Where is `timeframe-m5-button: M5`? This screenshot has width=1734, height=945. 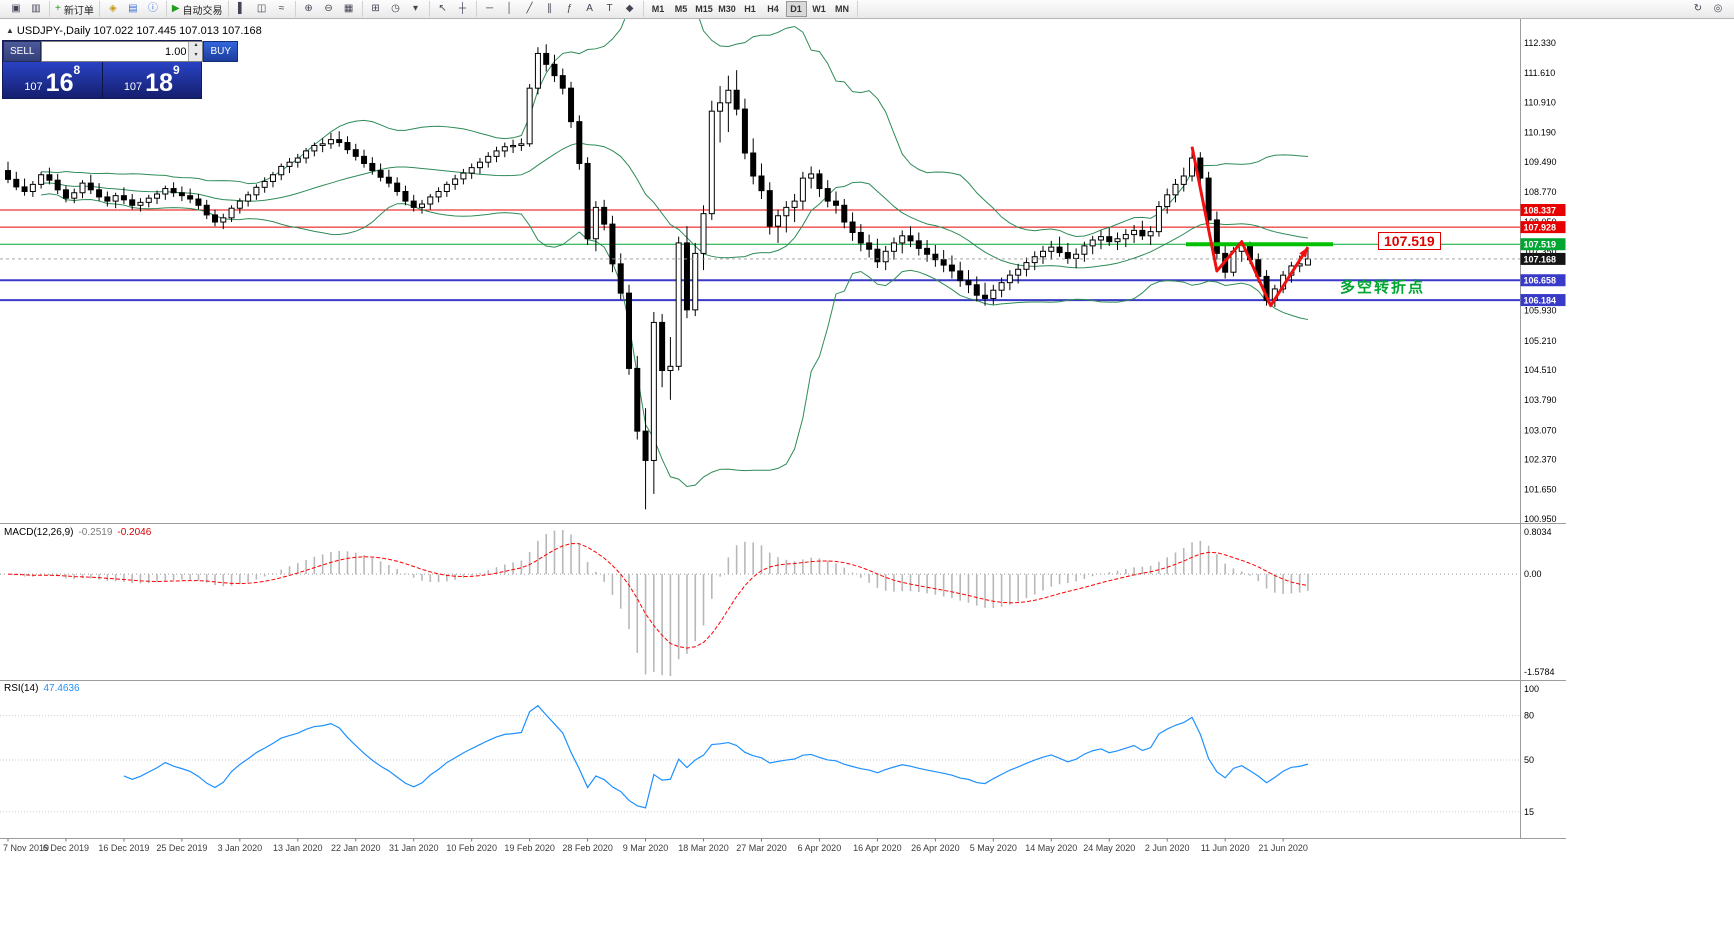 timeframe-m5-button: M5 is located at coordinates (681, 9).